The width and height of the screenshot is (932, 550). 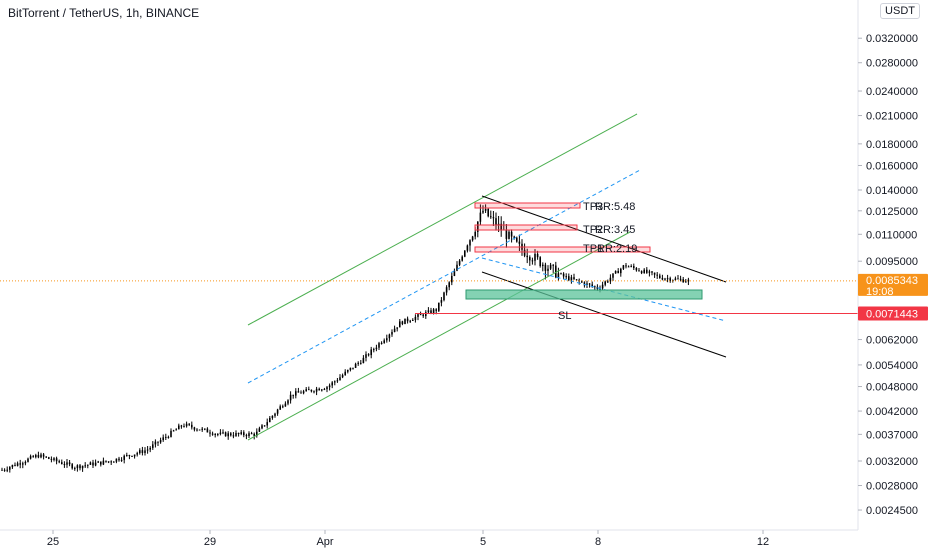 I want to click on rr3-label: RR:5.48, so click(x=615, y=207).